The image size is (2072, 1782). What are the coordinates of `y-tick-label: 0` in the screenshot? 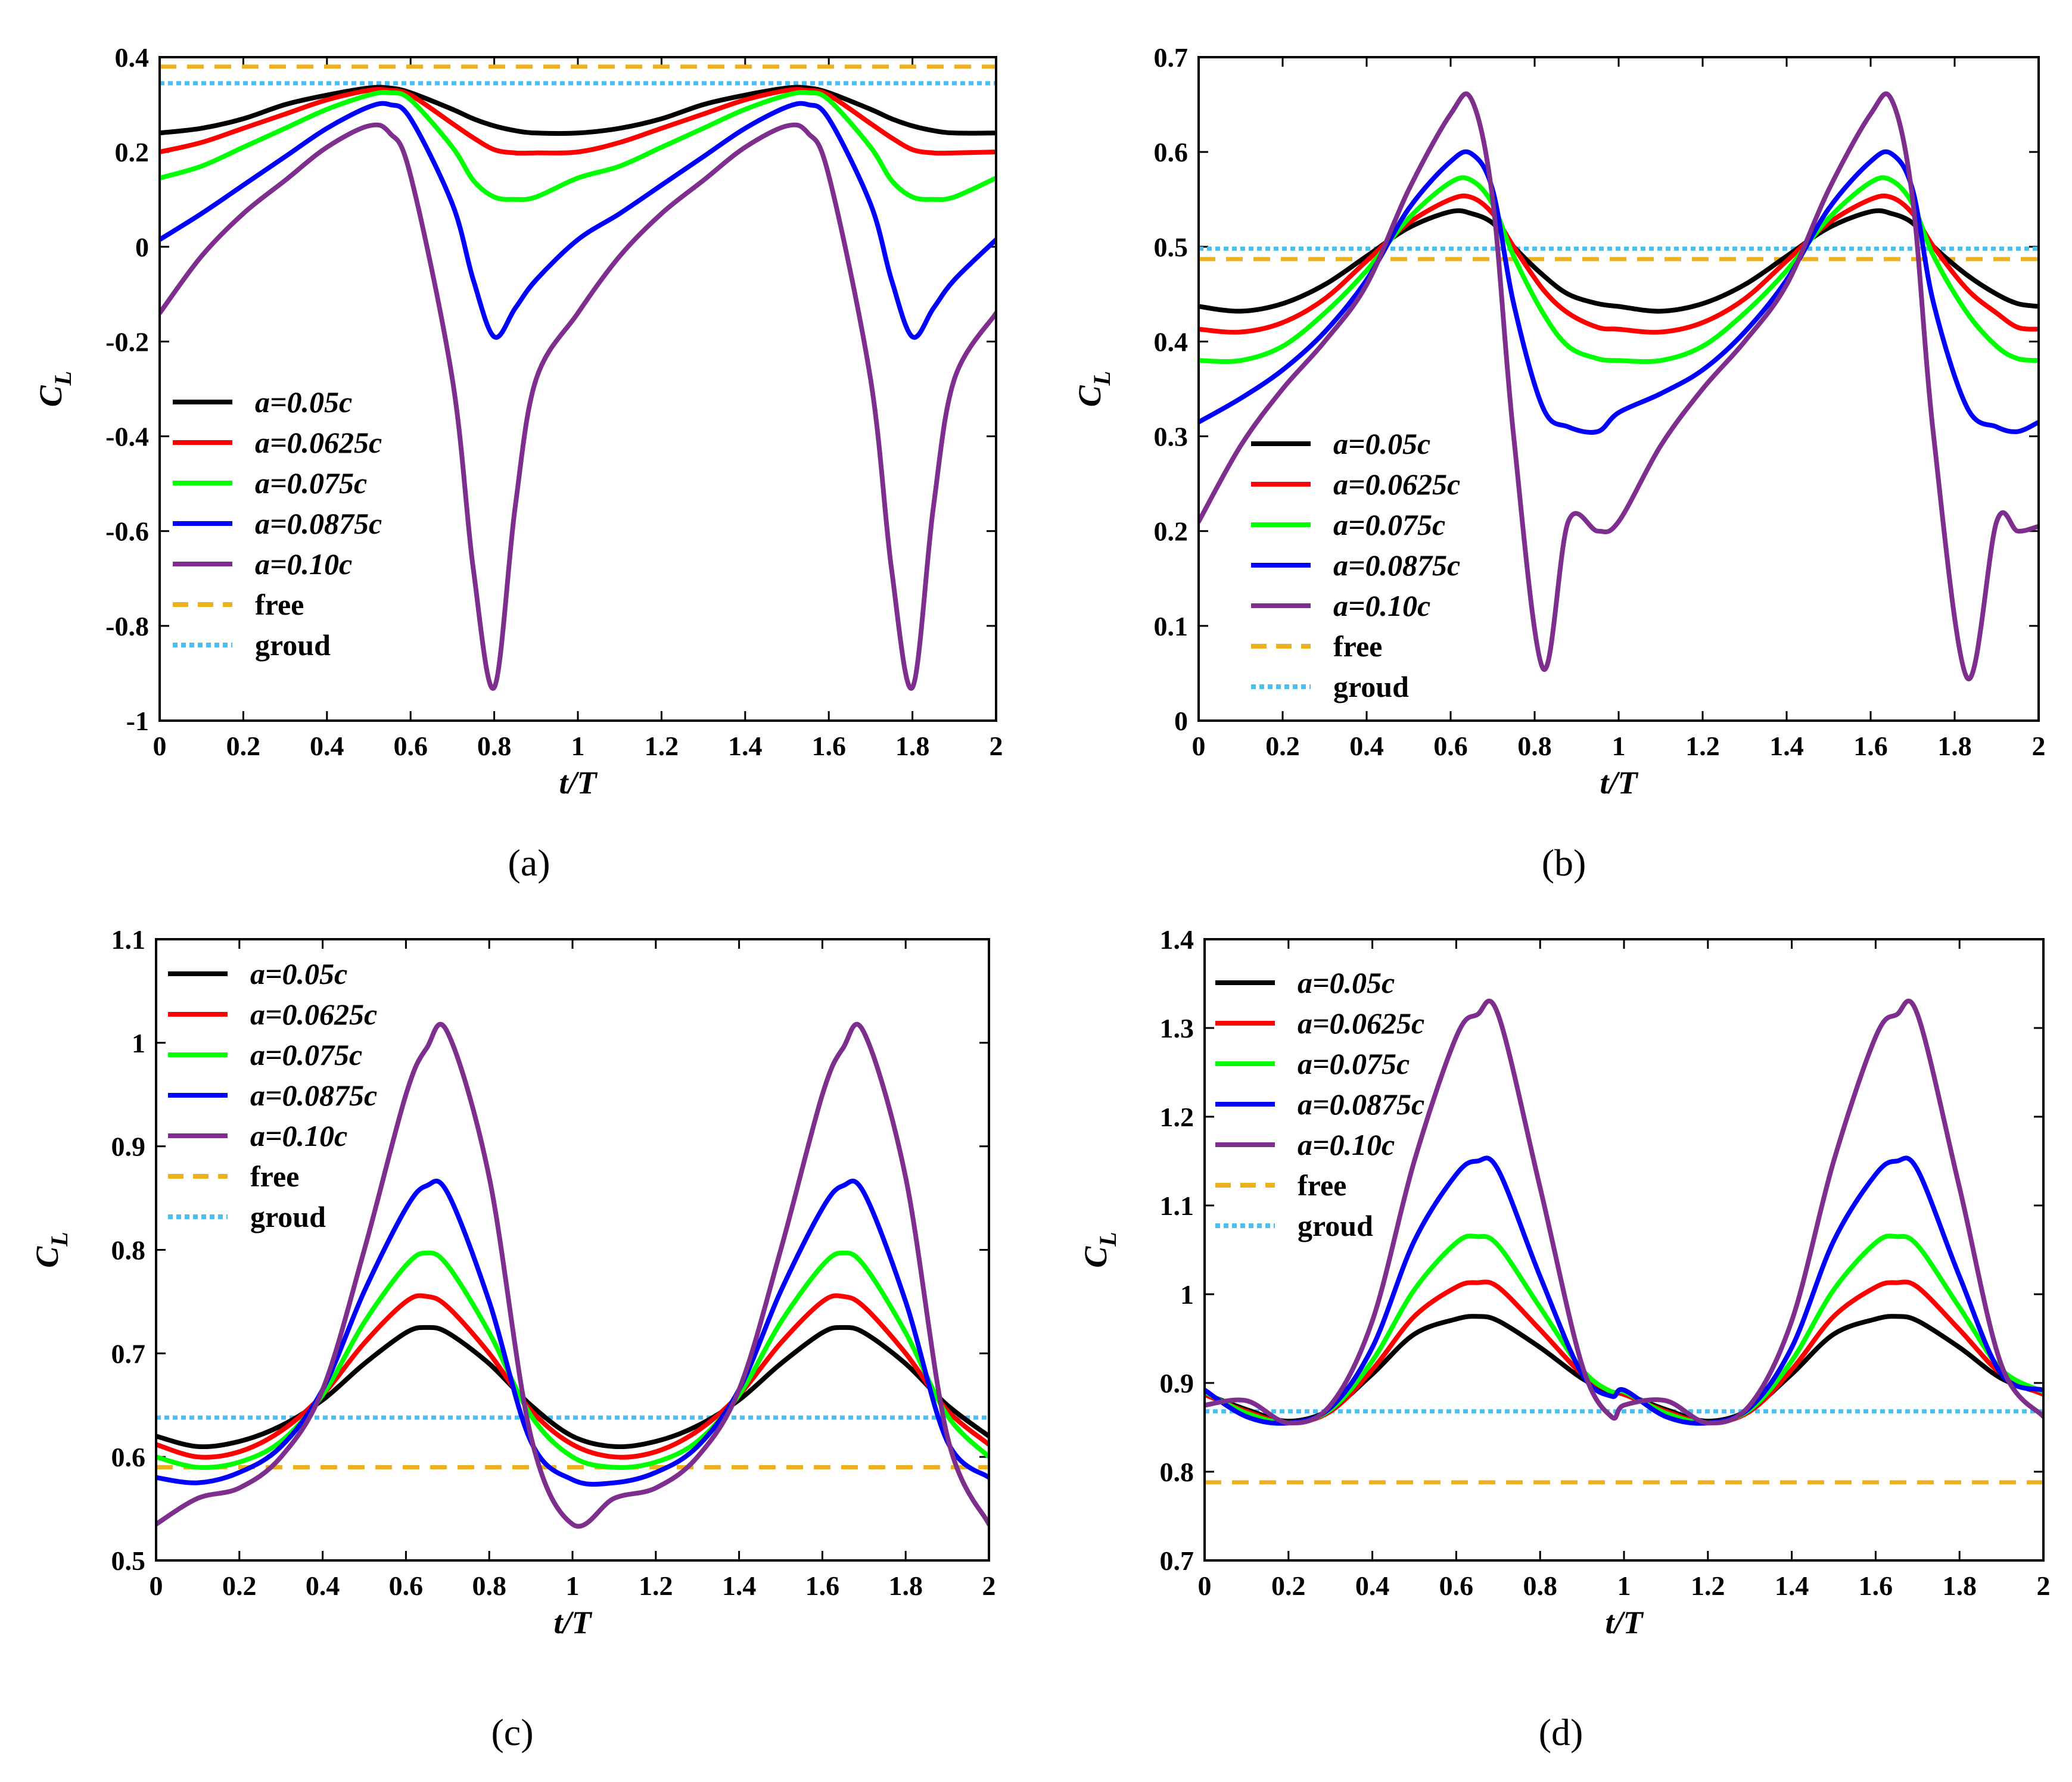 It's located at (1181, 721).